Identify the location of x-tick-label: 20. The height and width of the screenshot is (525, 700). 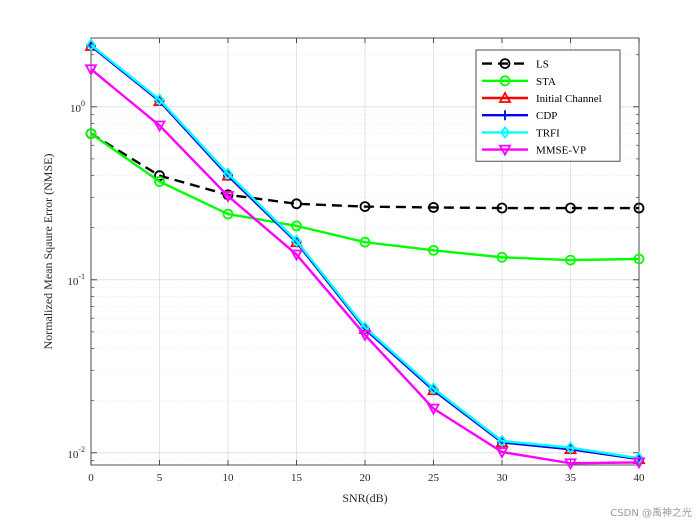
(366, 478).